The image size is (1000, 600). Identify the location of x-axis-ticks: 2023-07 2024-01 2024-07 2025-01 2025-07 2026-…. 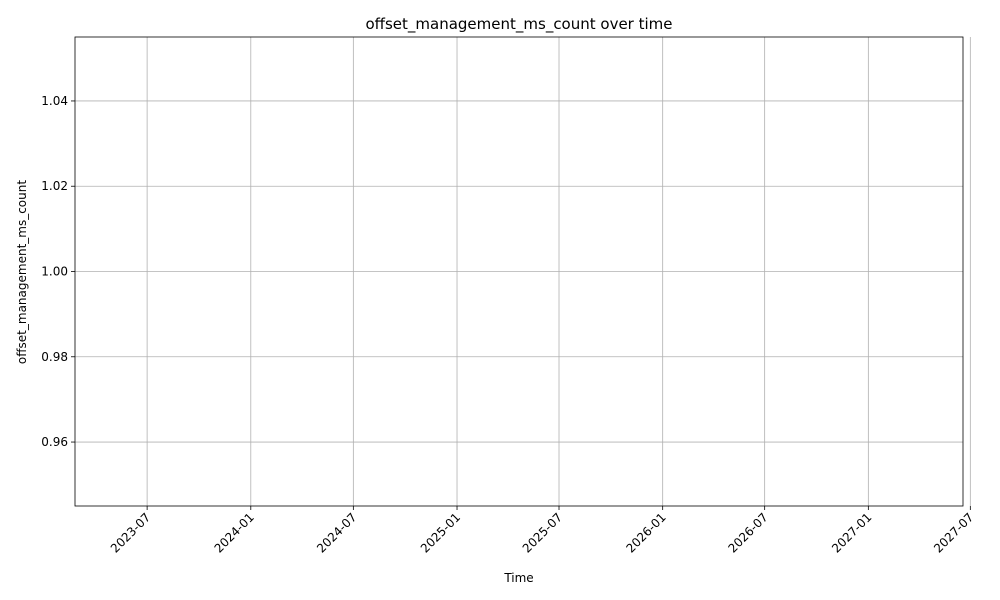
(542, 531).